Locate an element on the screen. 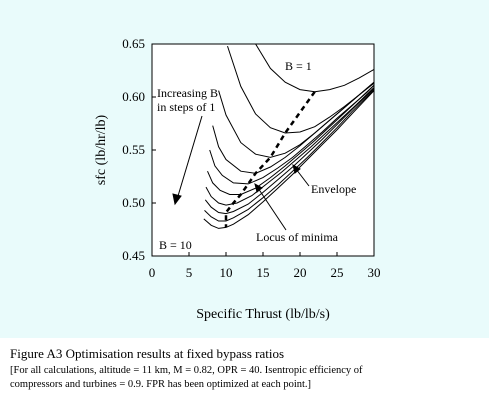 The height and width of the screenshot is (413, 489). label-increasing-2: in steps of 1 is located at coordinates (186, 107).